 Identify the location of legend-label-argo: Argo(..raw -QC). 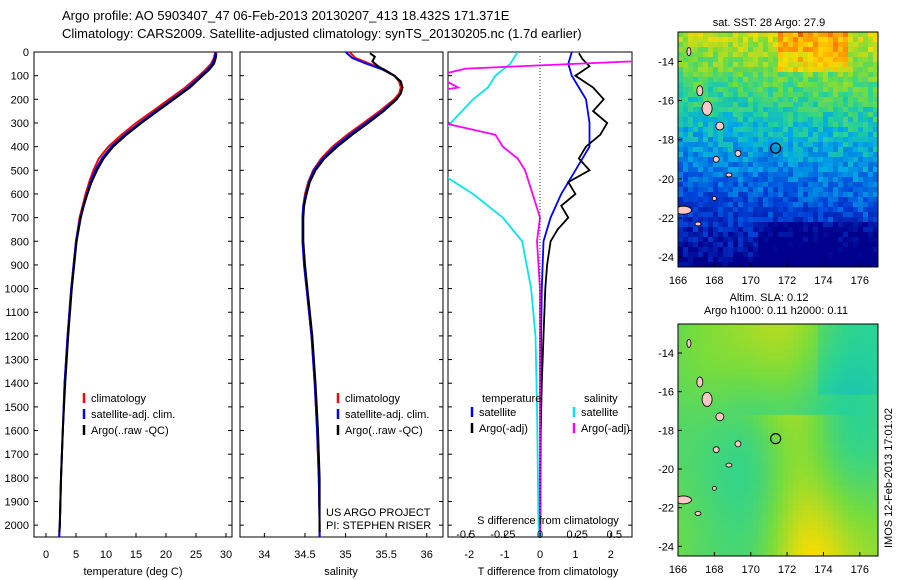
(130, 431).